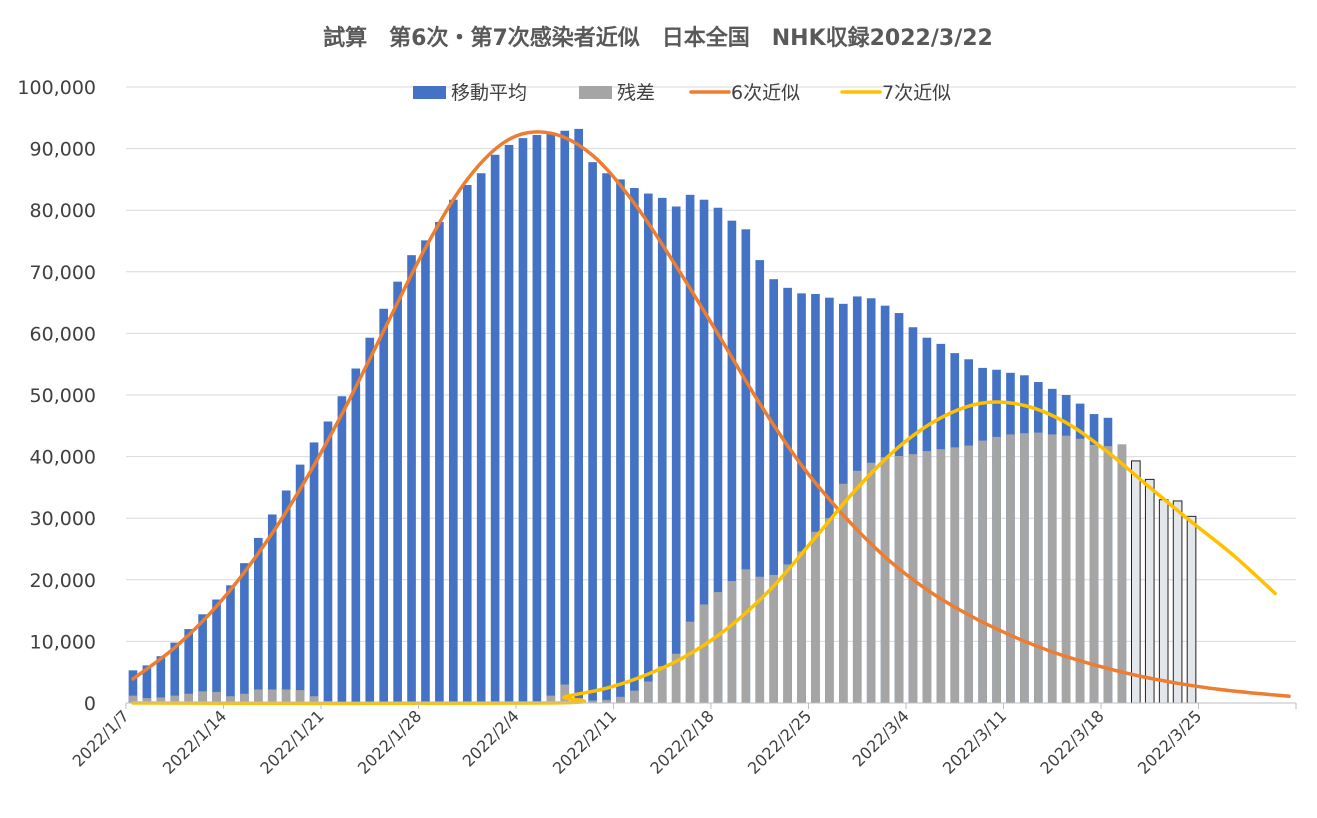 The image size is (1317, 818). What do you see at coordinates (101, 738) in the screenshot?
I see `x-tick-label: 2022/1/7` at bounding box center [101, 738].